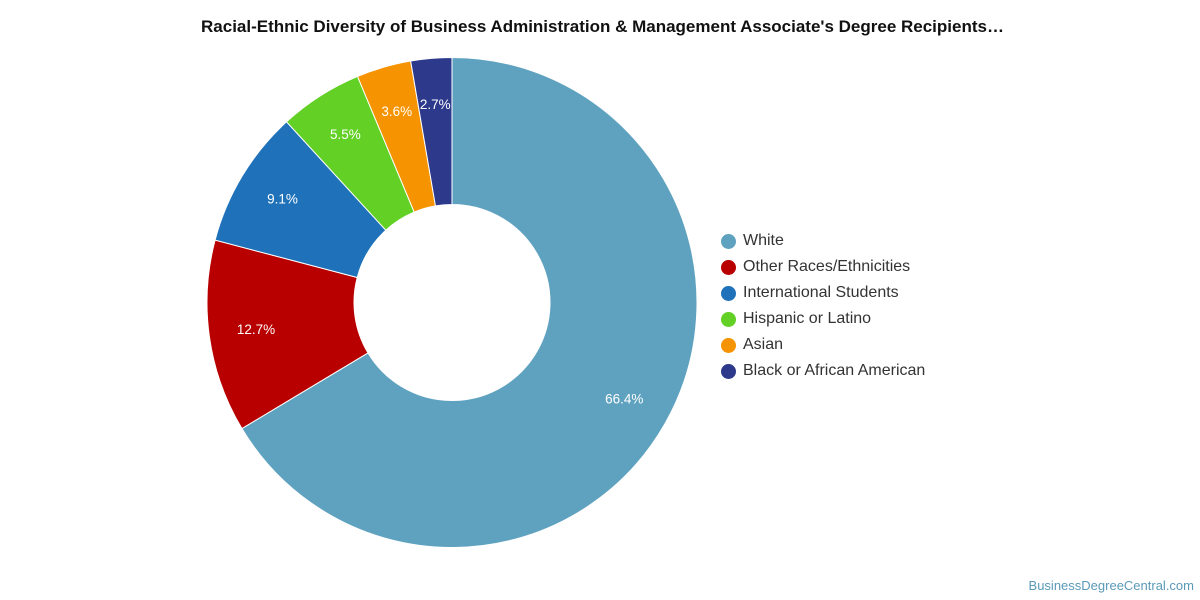  What do you see at coordinates (834, 370) in the screenshot?
I see `legend-label: Black or African American` at bounding box center [834, 370].